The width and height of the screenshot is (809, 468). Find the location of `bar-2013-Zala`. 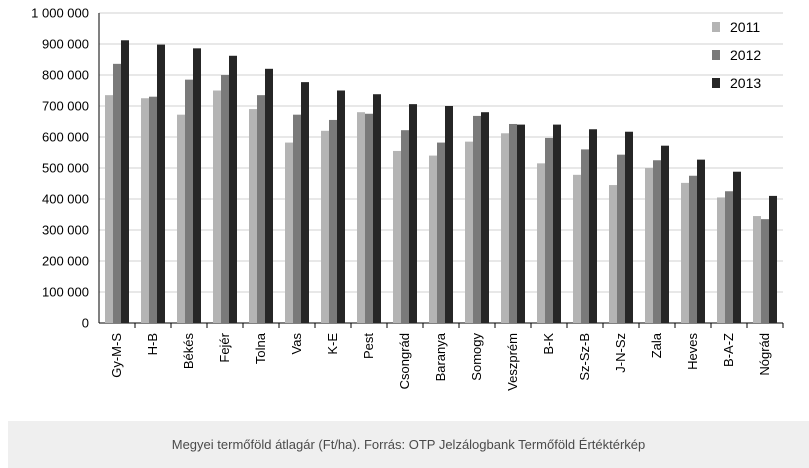

bar-2013-Zala is located at coordinates (665, 234).